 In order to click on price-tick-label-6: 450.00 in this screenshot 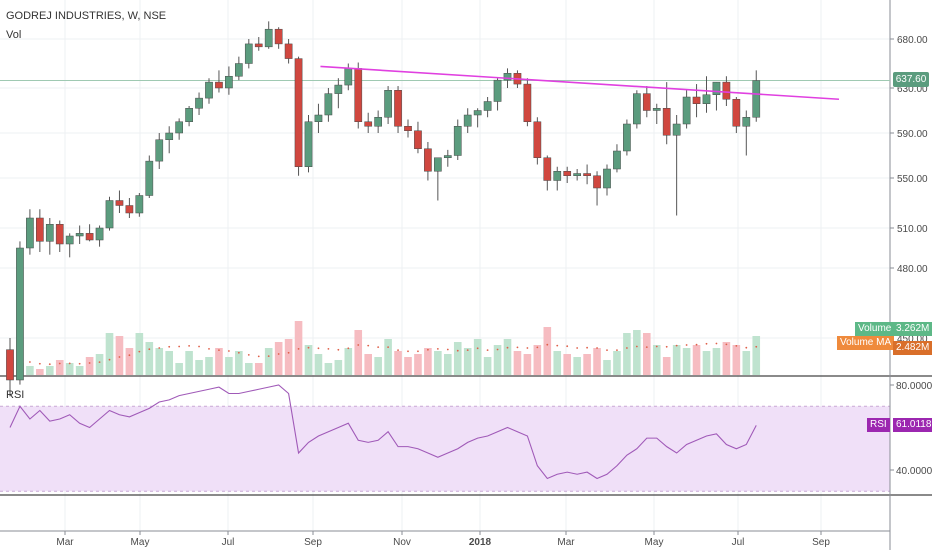, I will do `click(912, 339)`.